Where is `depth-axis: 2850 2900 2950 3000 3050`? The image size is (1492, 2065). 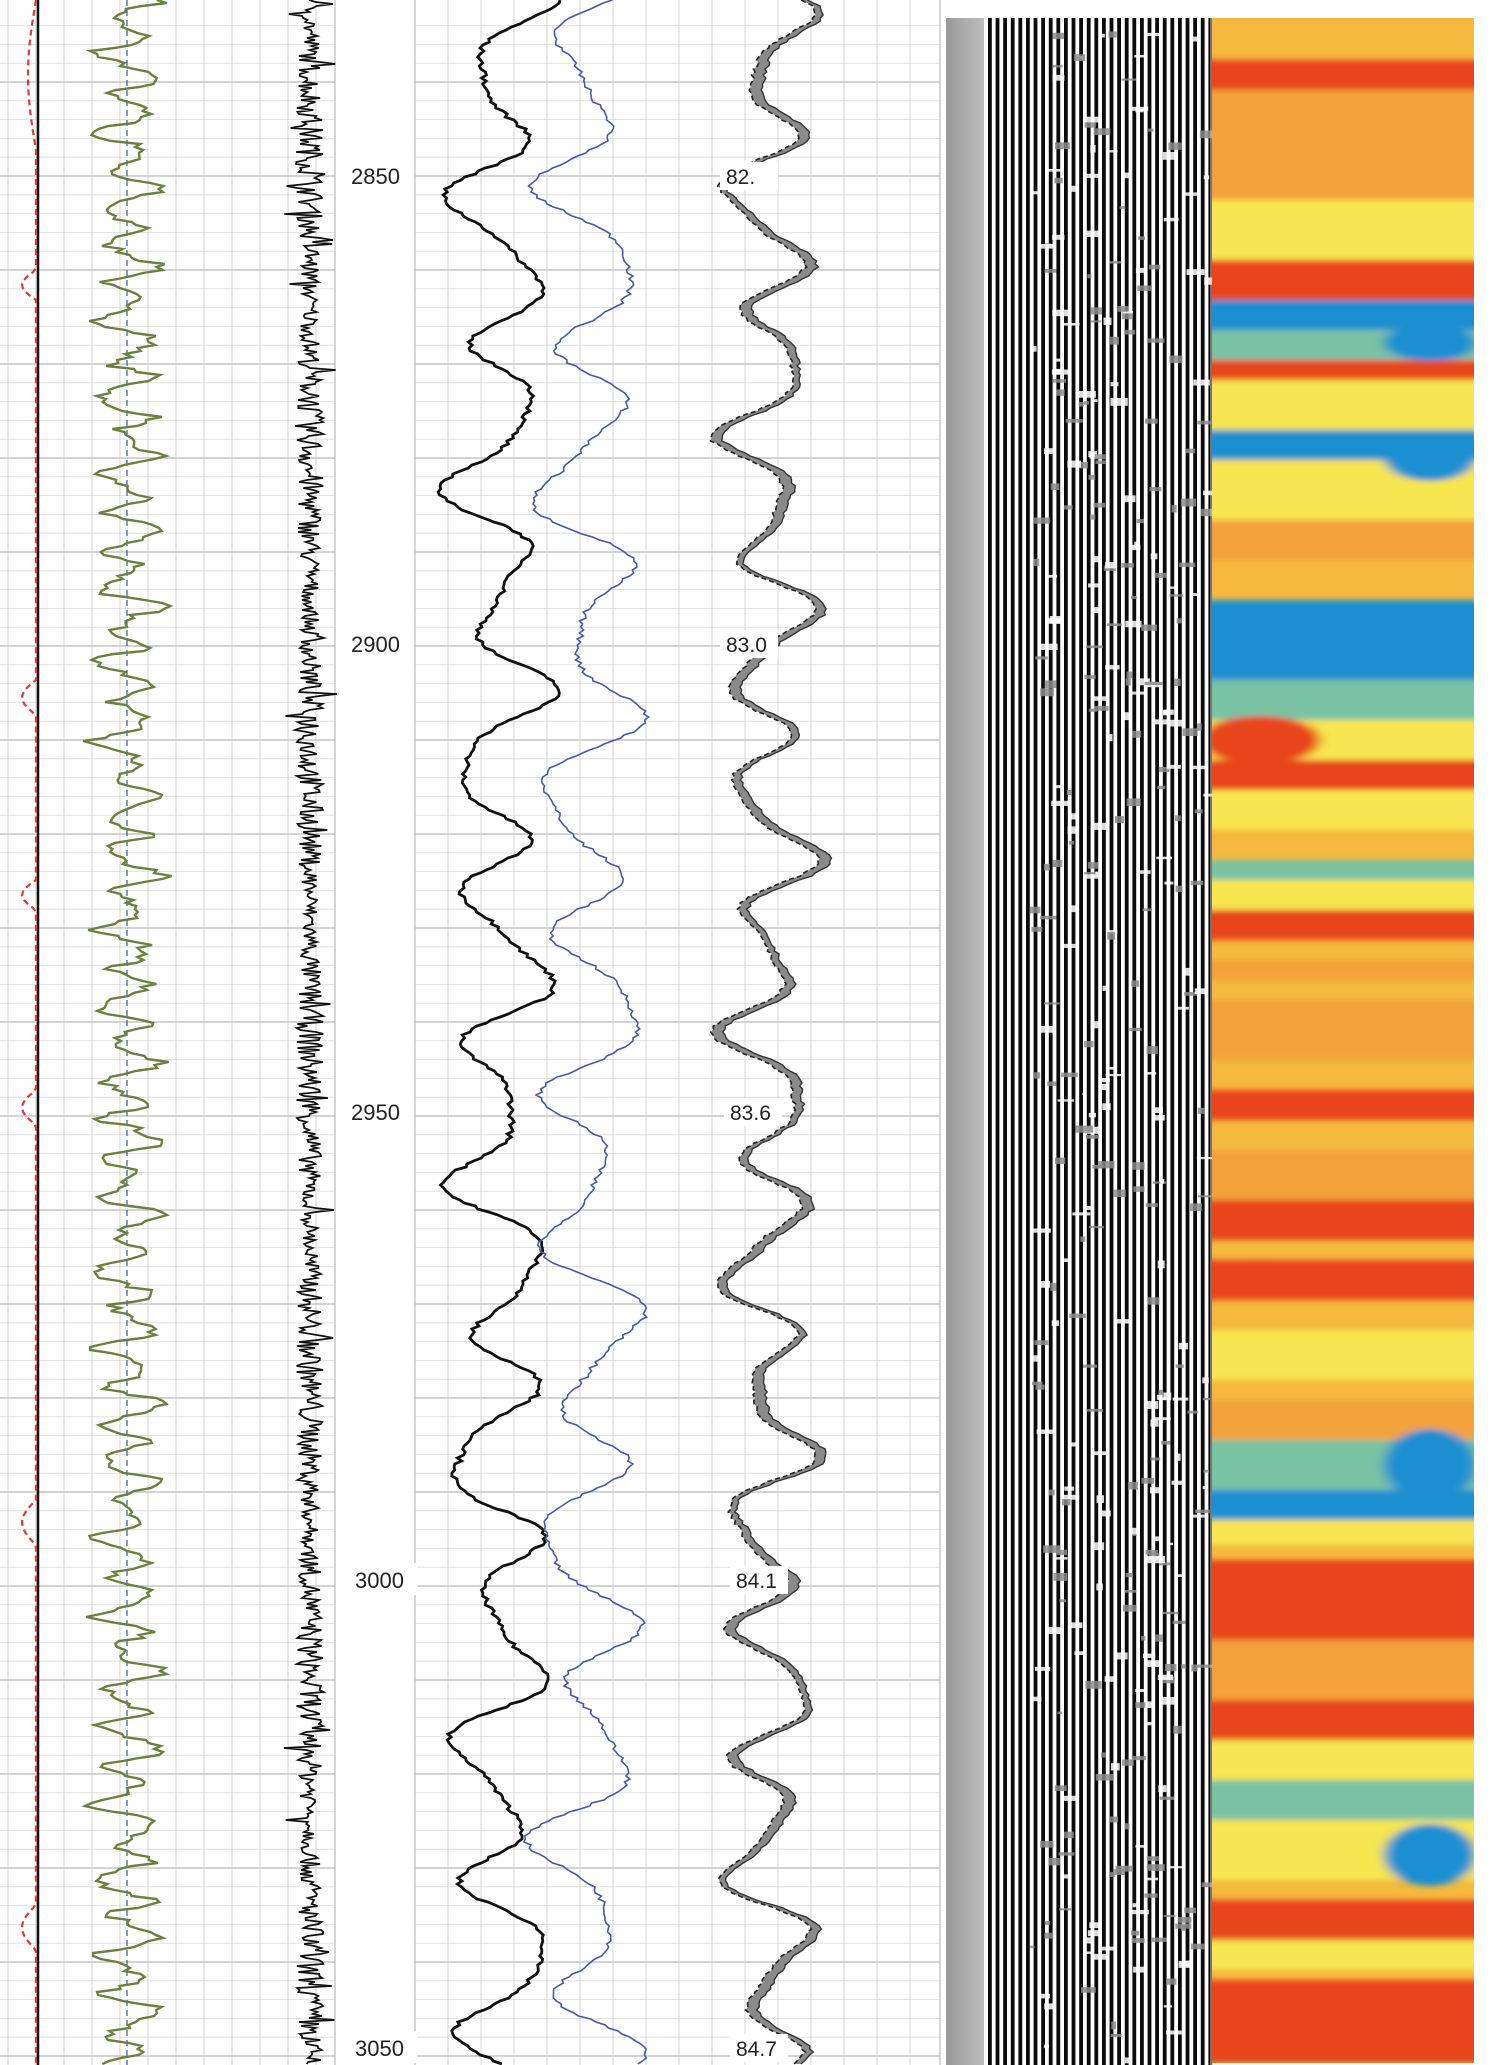
depth-axis: 2850 2900 2950 3000 3050 is located at coordinates (381, 1111).